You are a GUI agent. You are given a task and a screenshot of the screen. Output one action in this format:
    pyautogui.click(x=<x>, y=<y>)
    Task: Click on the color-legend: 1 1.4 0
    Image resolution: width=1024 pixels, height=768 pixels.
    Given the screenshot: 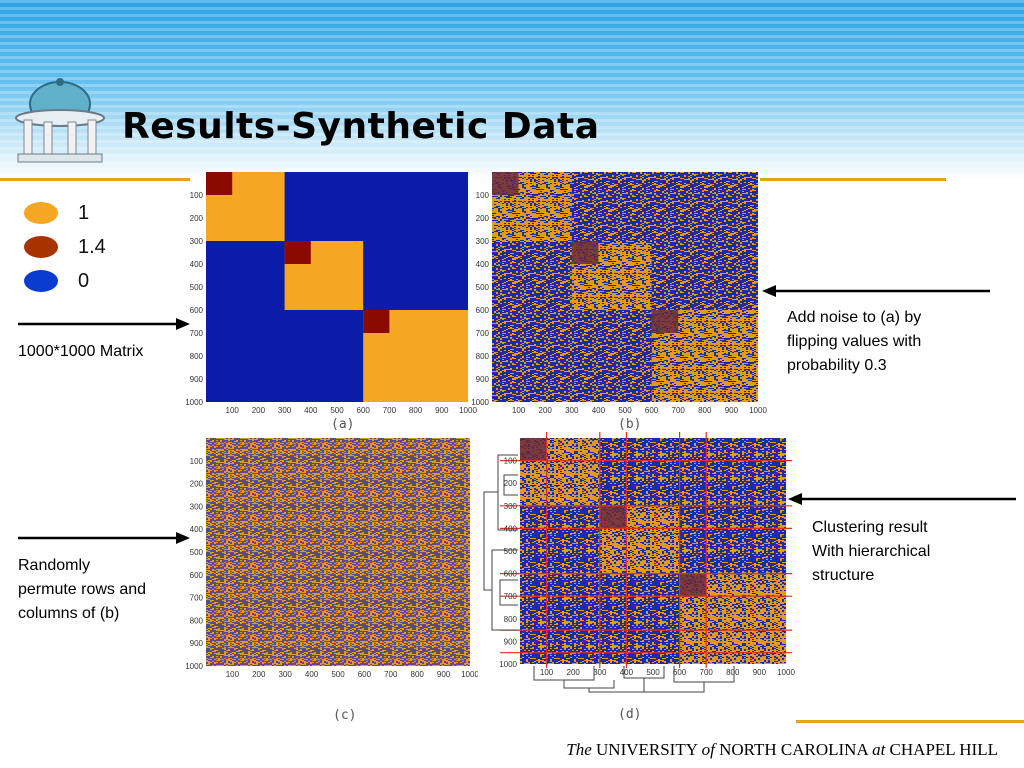 What is the action you would take?
    pyautogui.click(x=65, y=247)
    